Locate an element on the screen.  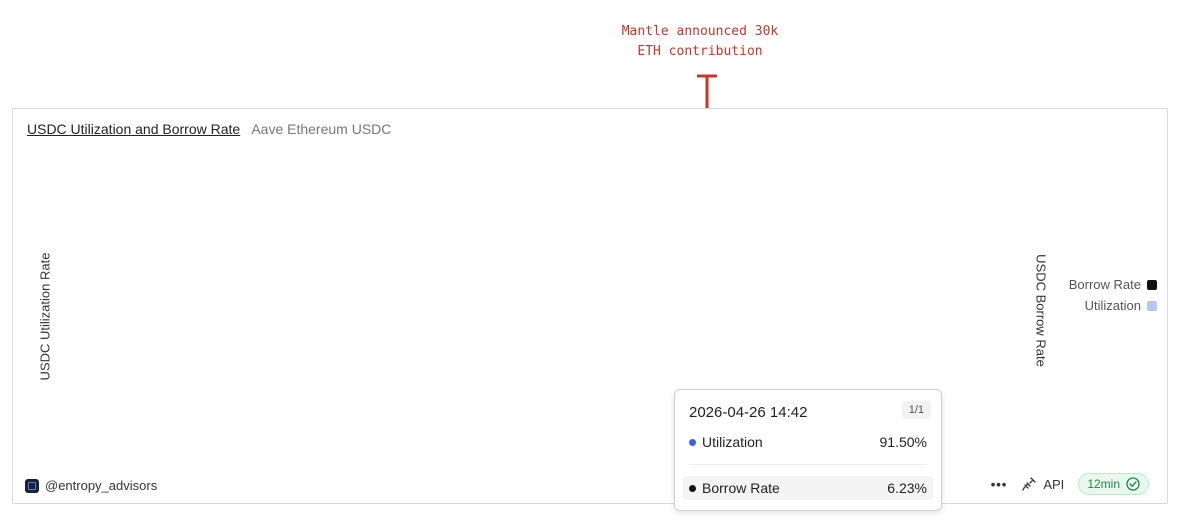
entropy-logo-icon is located at coordinates (32, 485).